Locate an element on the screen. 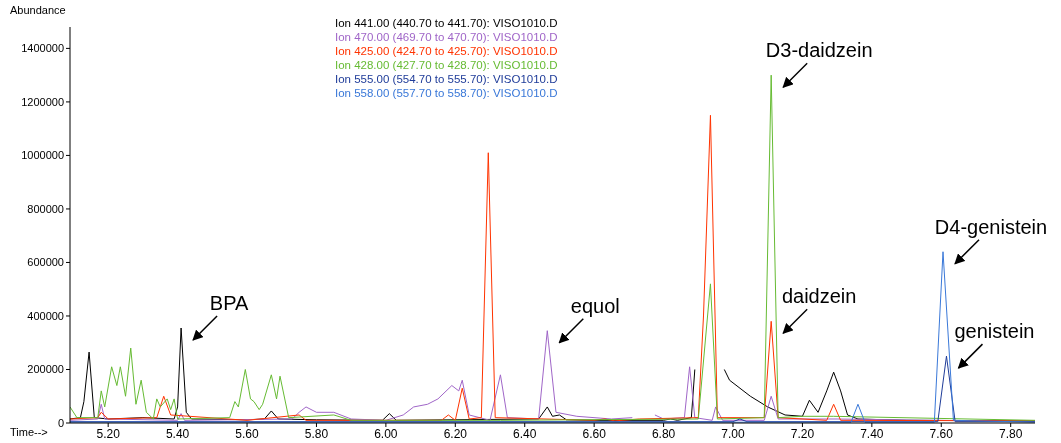 The image size is (1061, 443). x-tick-label: 5.20 is located at coordinates (108, 433).